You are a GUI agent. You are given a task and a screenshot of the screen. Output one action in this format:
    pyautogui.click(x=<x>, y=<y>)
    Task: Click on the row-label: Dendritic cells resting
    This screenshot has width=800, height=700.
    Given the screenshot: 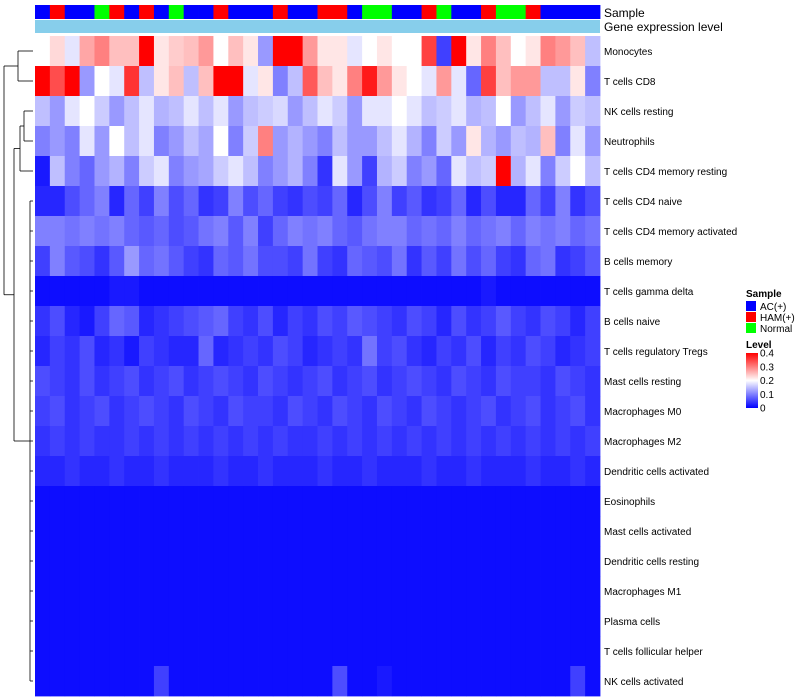 What is the action you would take?
    pyautogui.click(x=651, y=562)
    